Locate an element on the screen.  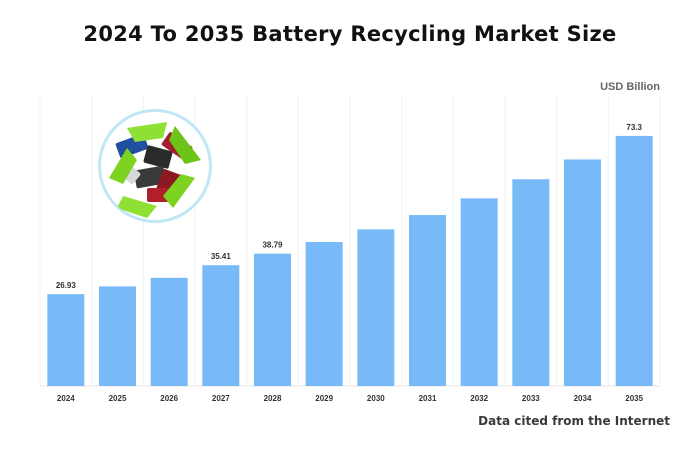
x-tick-label: 2027 is located at coordinates (221, 398).